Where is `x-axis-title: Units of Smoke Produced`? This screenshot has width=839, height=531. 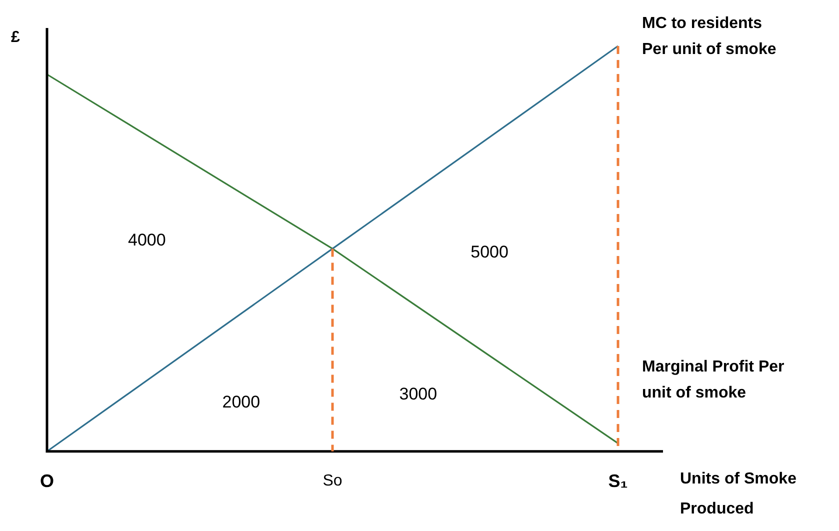
x-axis-title: Units of Smoke Produced is located at coordinates (738, 494).